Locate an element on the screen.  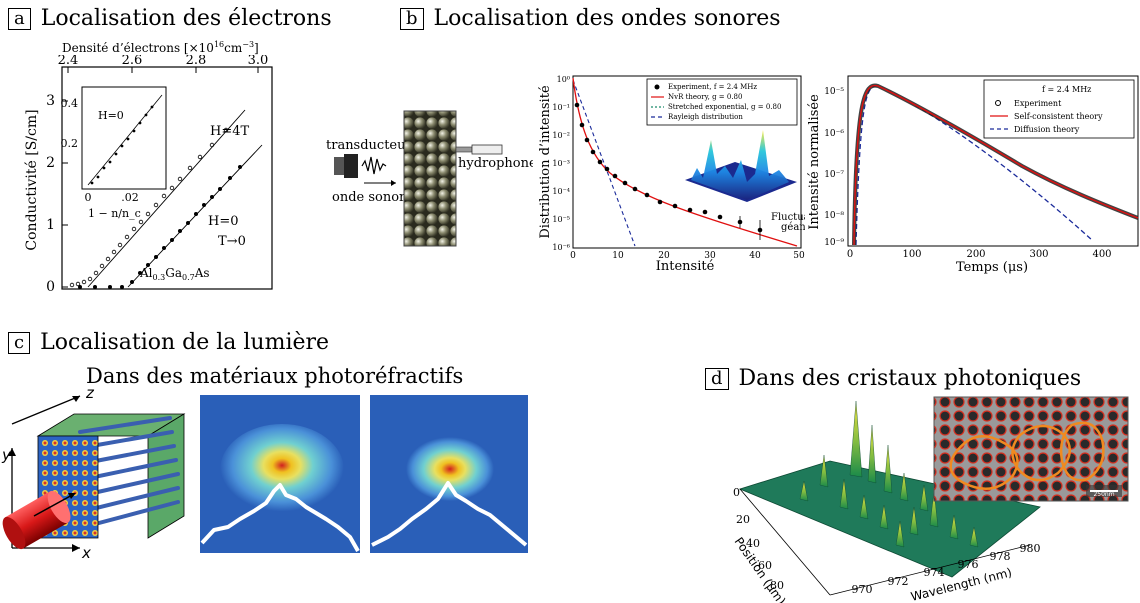
rayleigh-curve is located at coordinates (604, 163).